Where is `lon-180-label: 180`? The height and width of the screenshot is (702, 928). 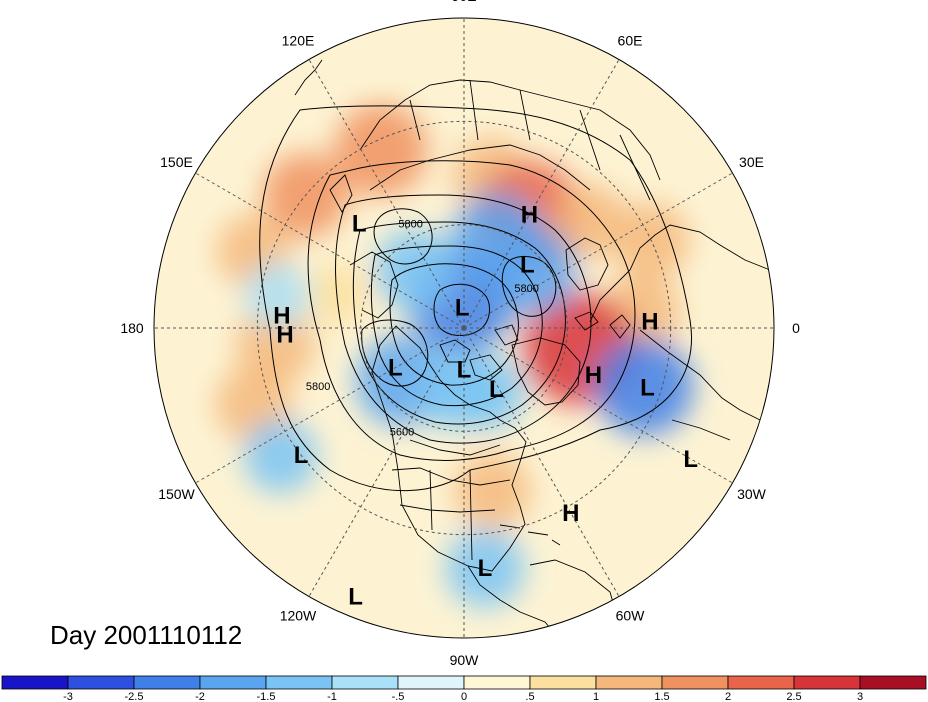 lon-180-label: 180 is located at coordinates (132, 328).